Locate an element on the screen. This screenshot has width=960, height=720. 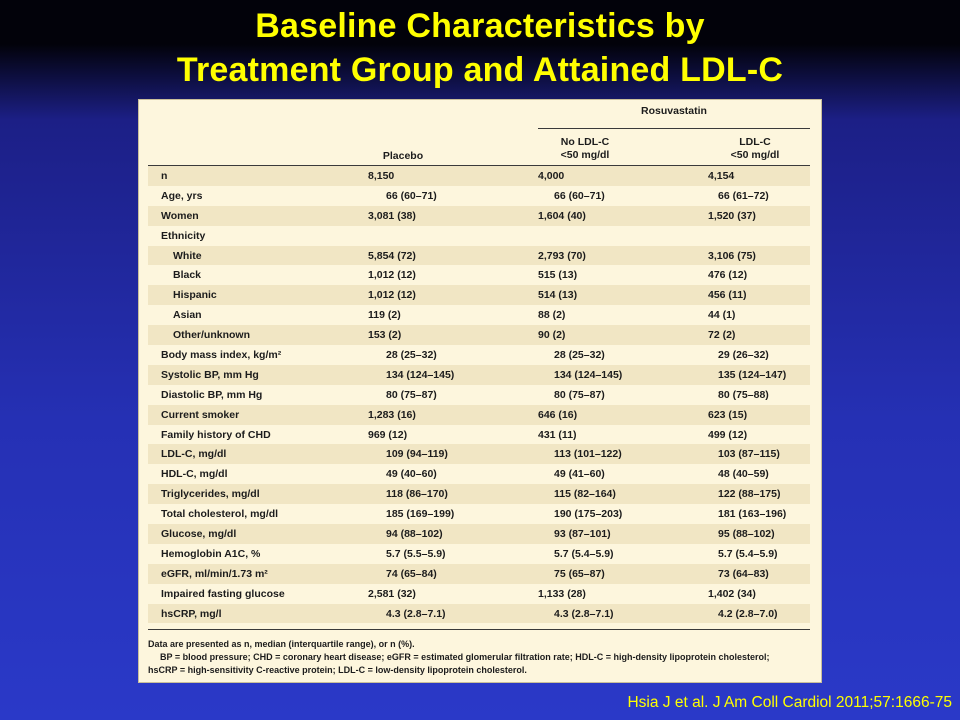
cell-placebo: 66 (60–71) is located at coordinates (411, 195).